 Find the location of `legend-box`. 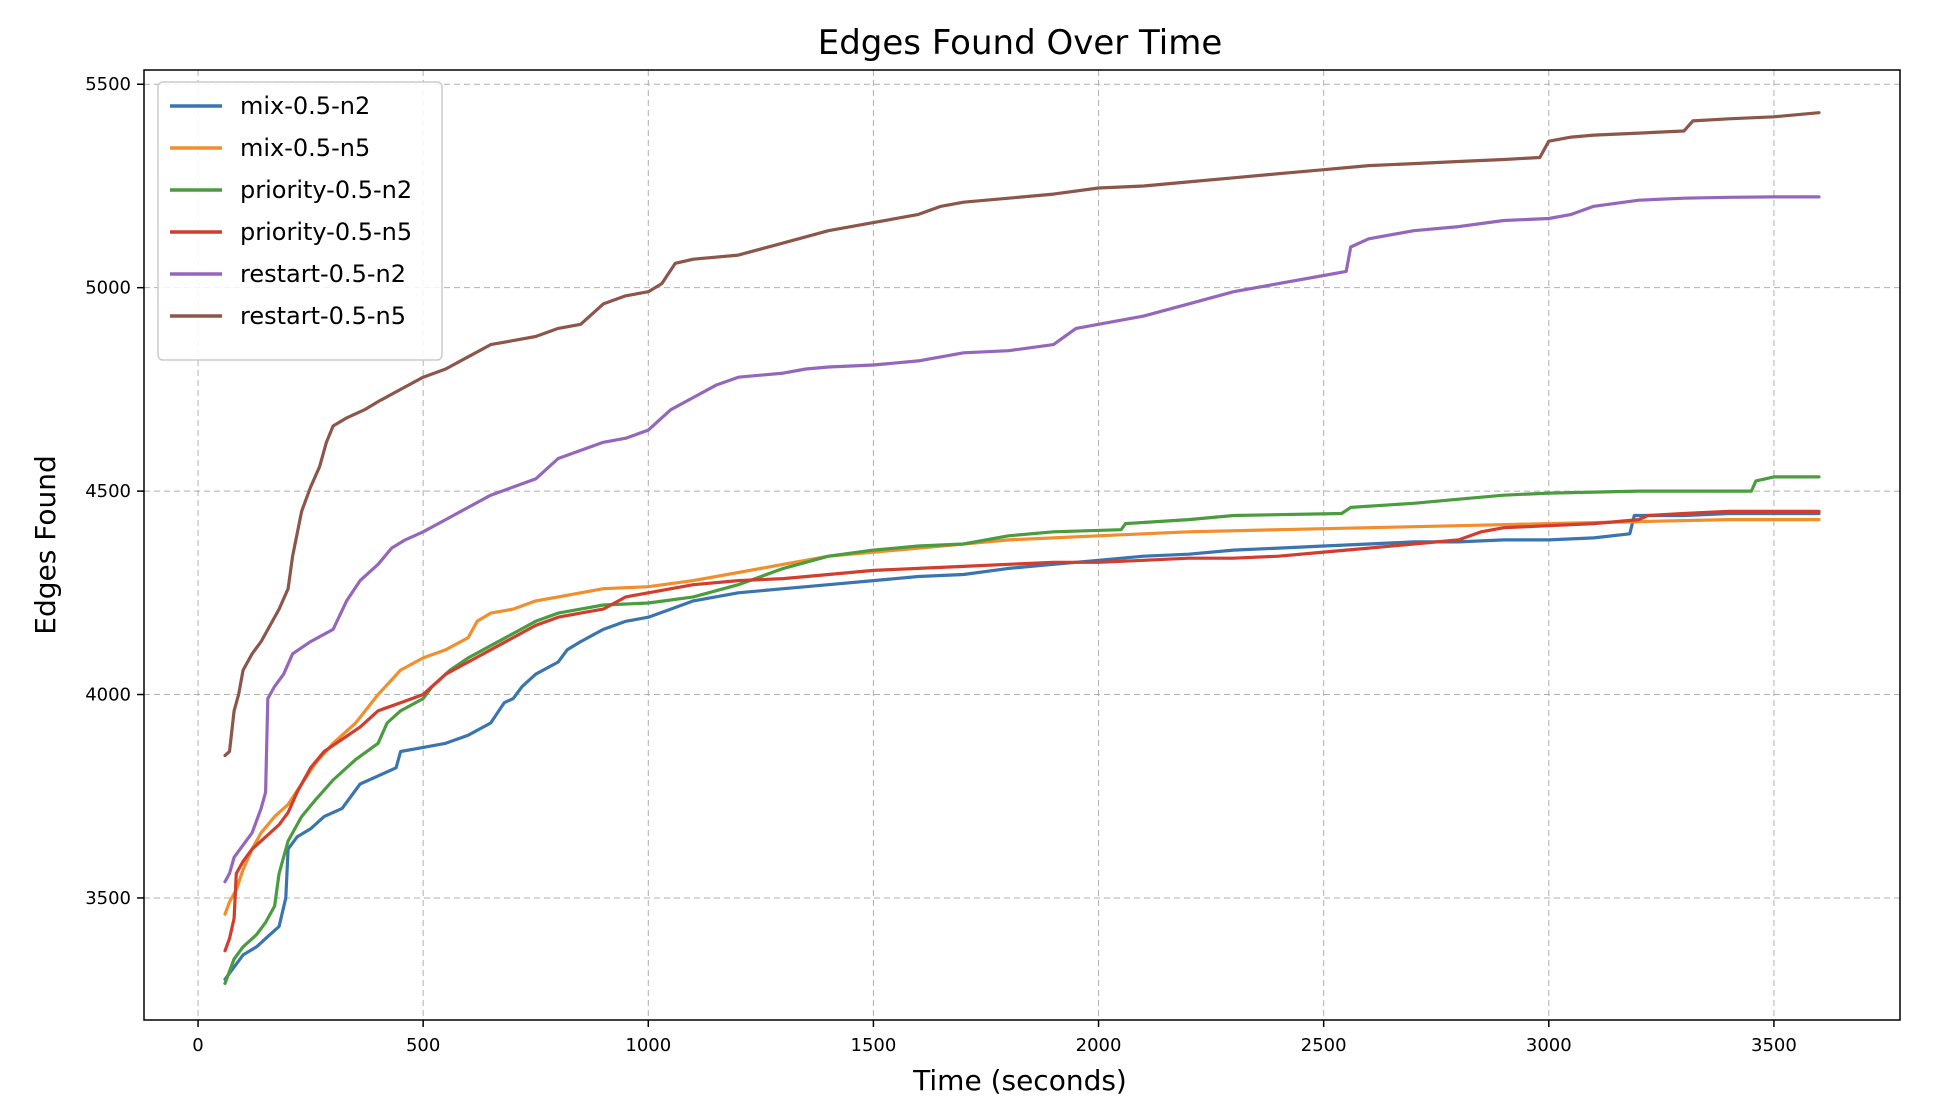

legend-box is located at coordinates (300, 221).